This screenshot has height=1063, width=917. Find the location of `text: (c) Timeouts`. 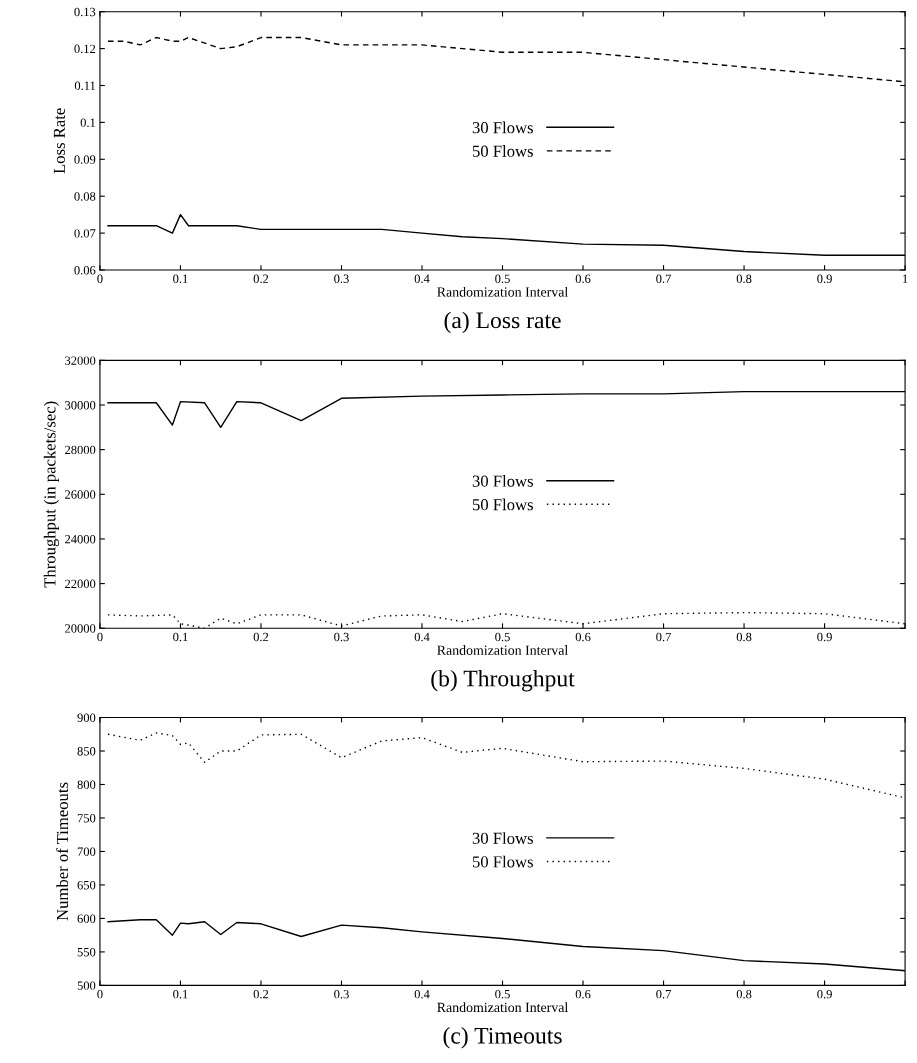

text: (c) Timeouts is located at coordinates (502, 1038).